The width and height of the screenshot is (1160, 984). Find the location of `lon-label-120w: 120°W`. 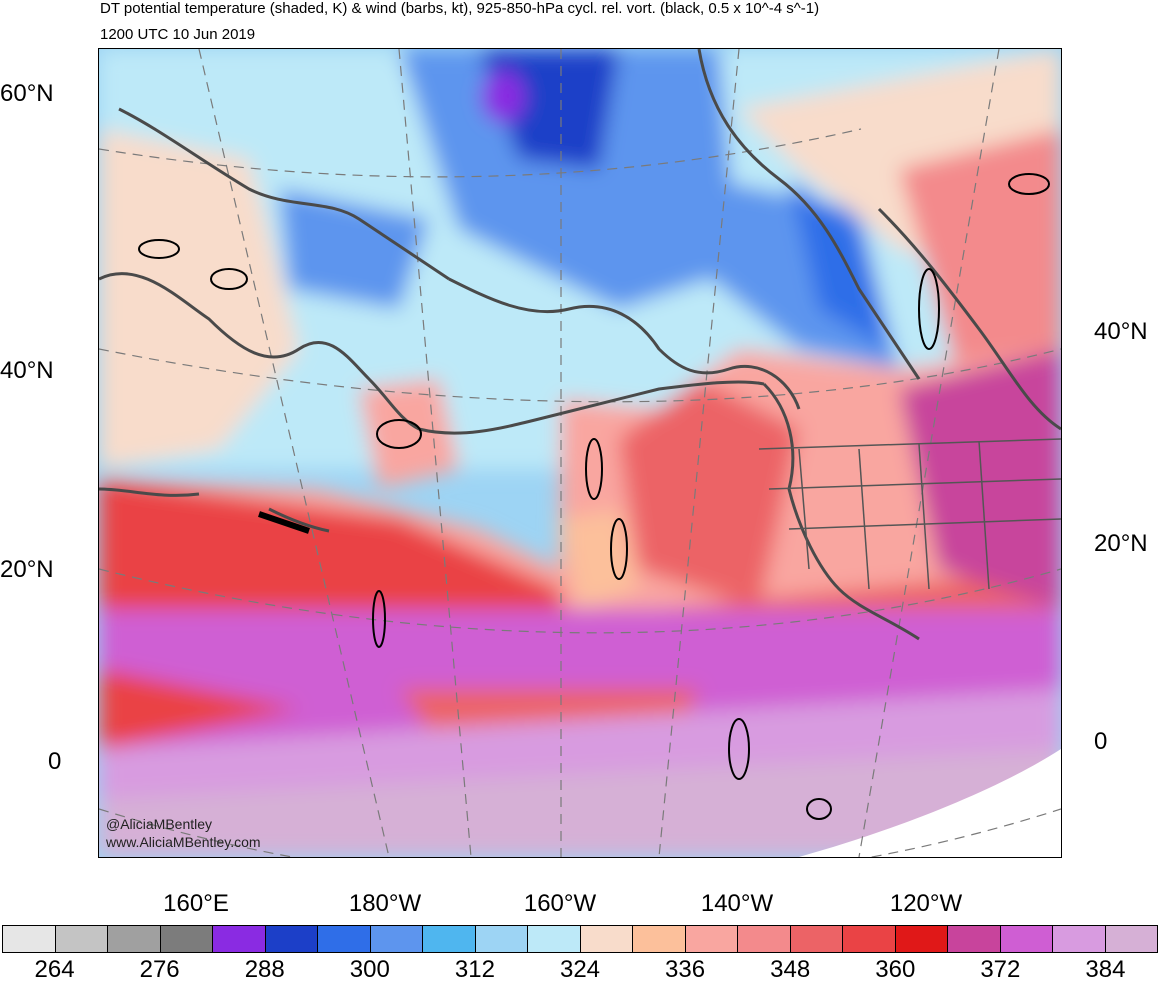

lon-label-120w: 120°W is located at coordinates (926, 903).